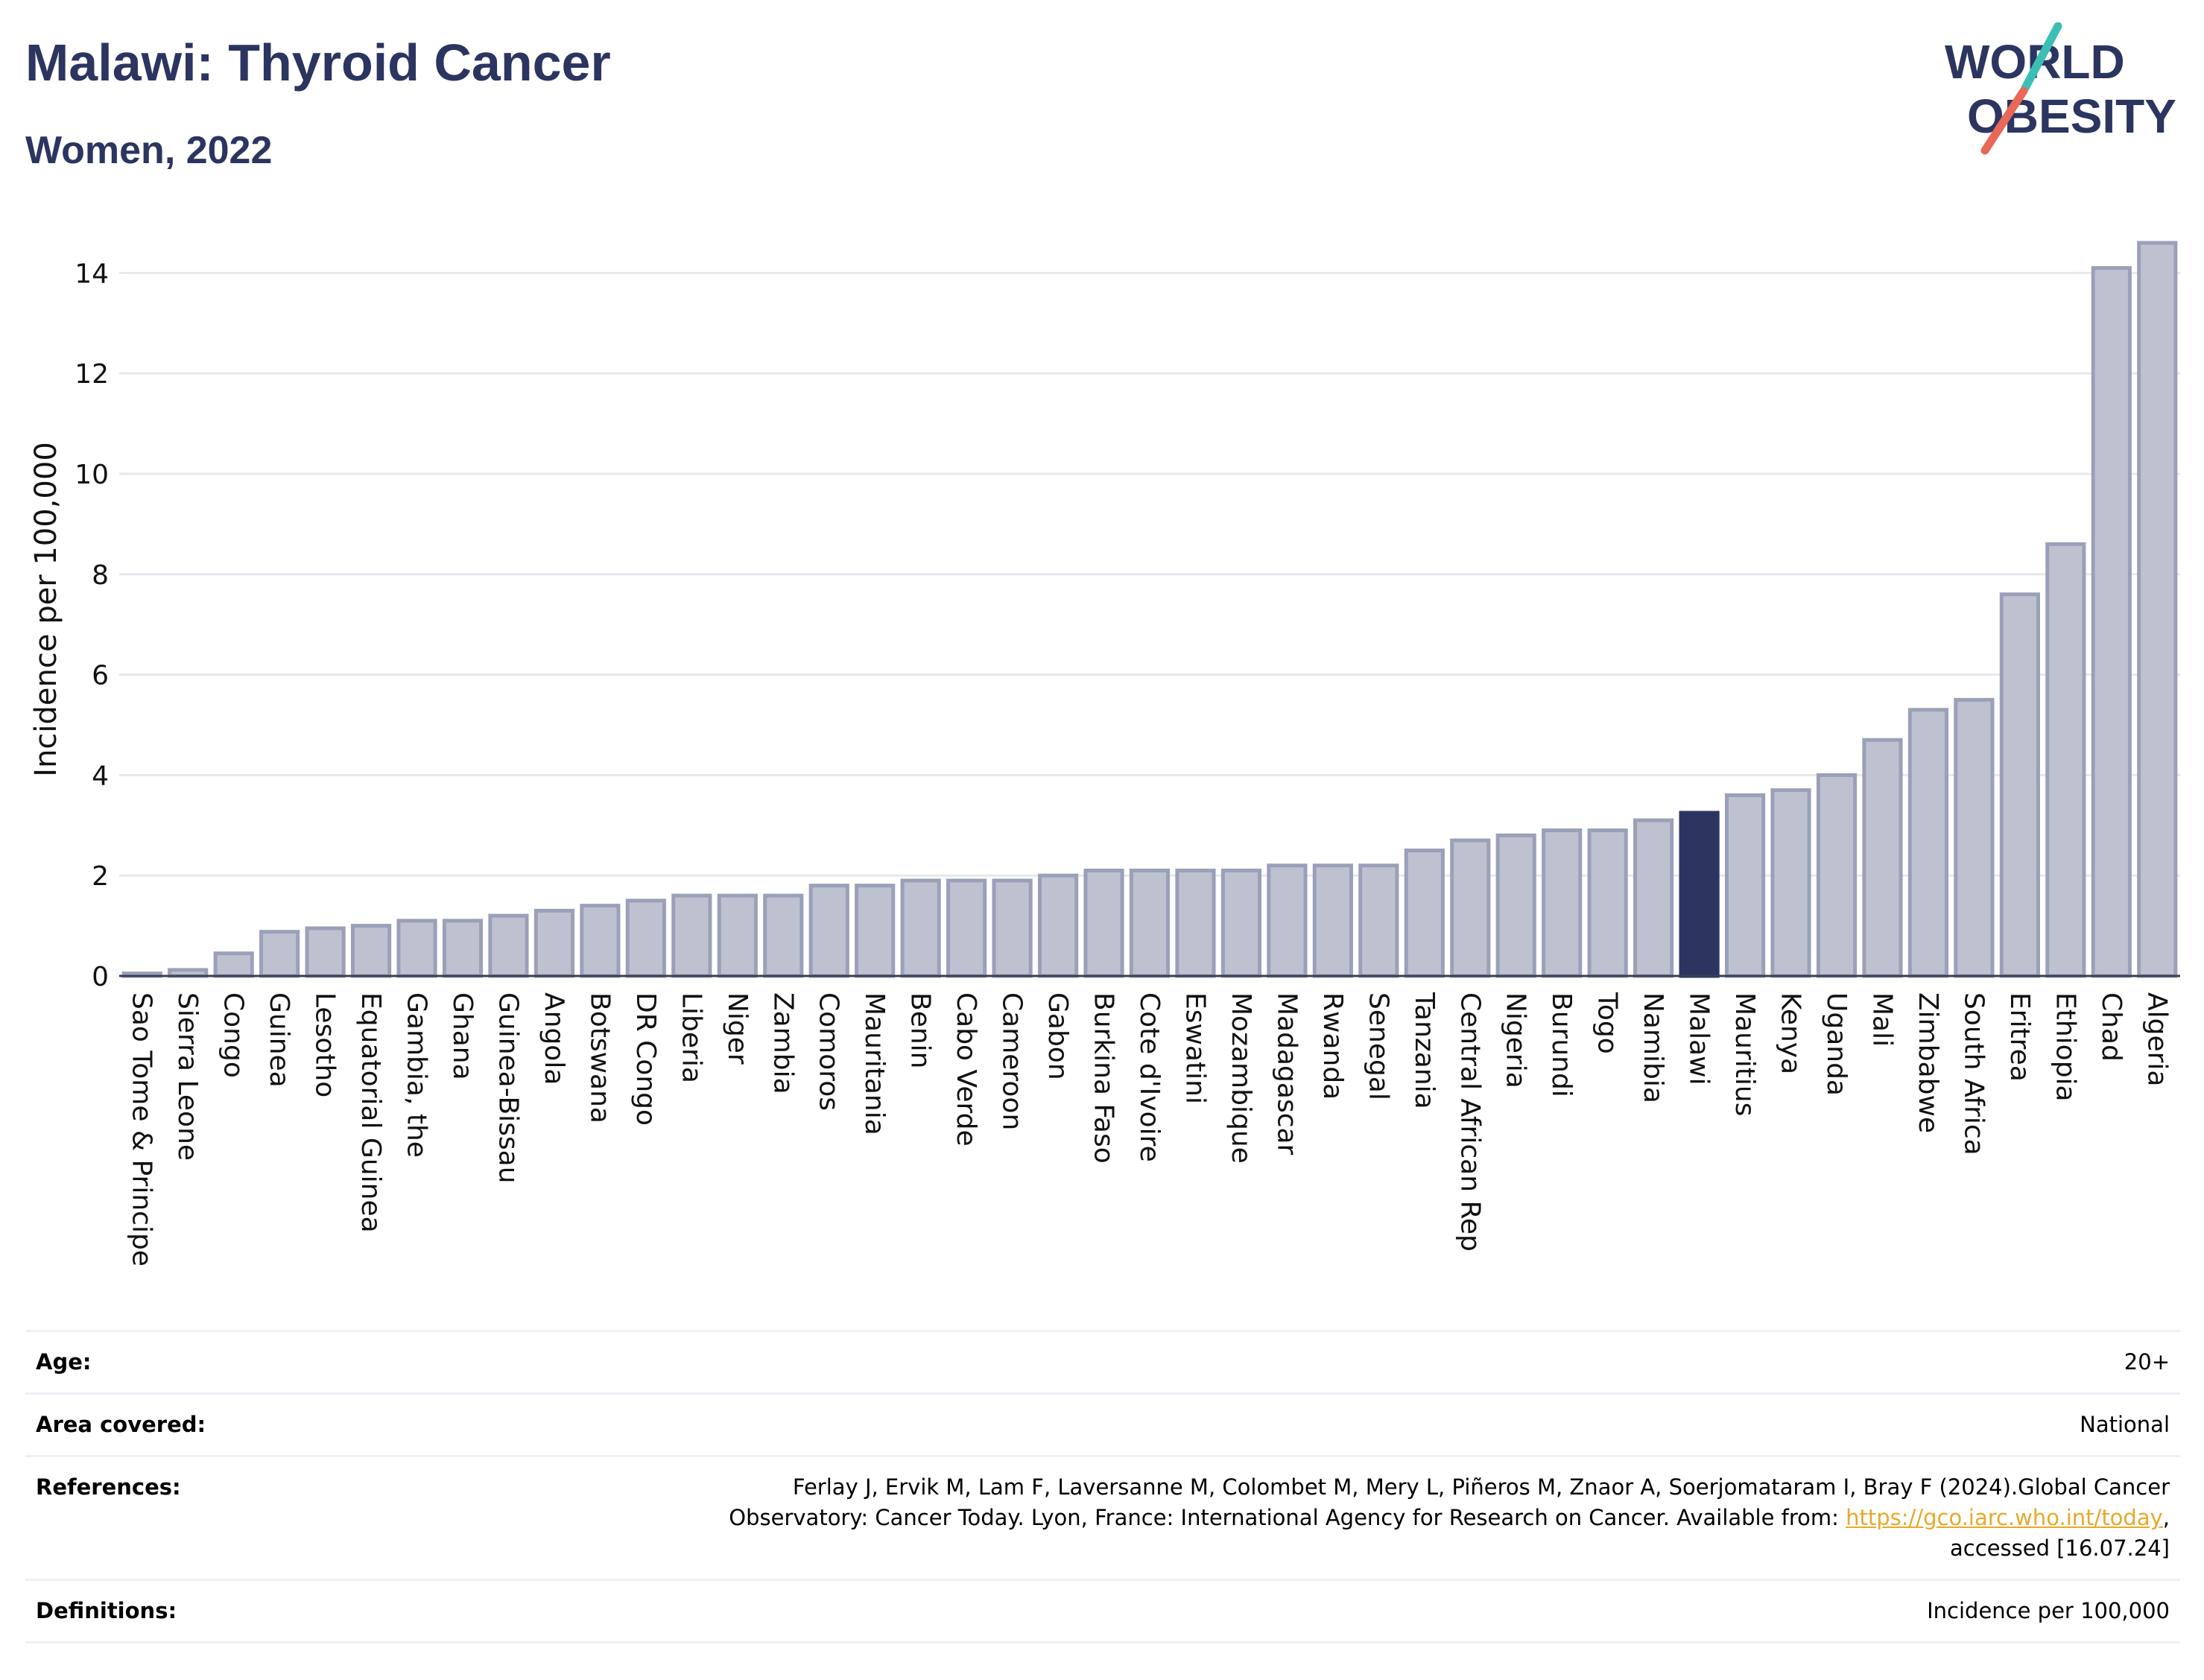 The width and height of the screenshot is (2204, 1680). What do you see at coordinates (508, 1088) in the screenshot?
I see `x-tick-label: Guinea-Bissau` at bounding box center [508, 1088].